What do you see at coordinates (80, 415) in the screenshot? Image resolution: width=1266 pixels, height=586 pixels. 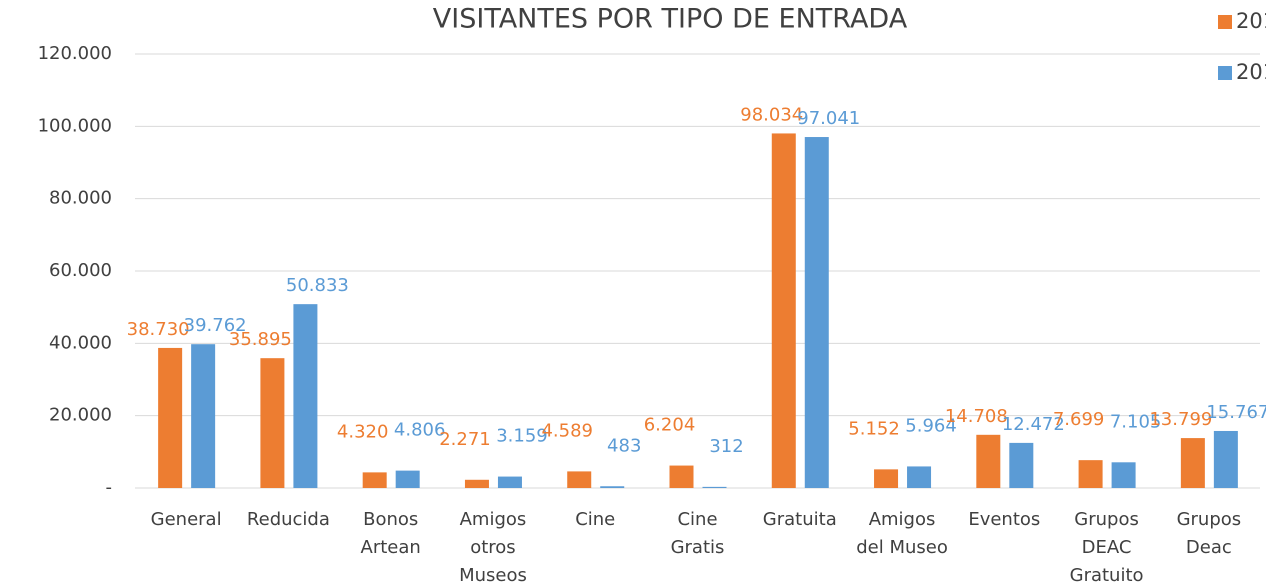 I see `y-tick-label: 20.000` at bounding box center [80, 415].